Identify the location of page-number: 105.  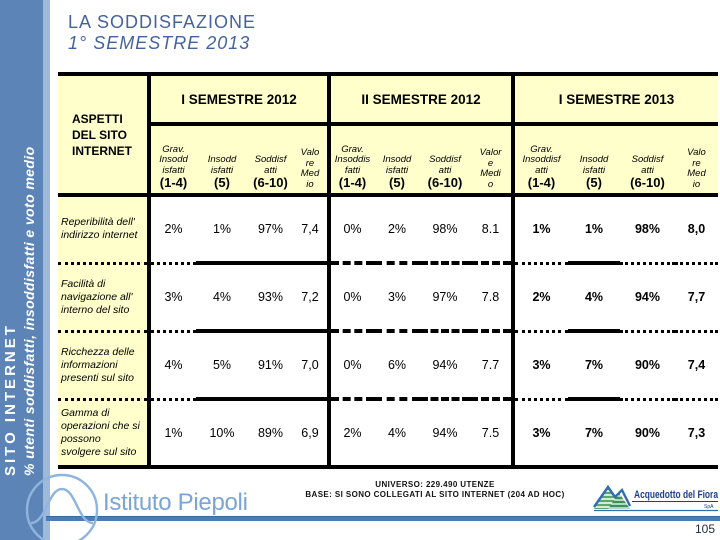
(704, 529).